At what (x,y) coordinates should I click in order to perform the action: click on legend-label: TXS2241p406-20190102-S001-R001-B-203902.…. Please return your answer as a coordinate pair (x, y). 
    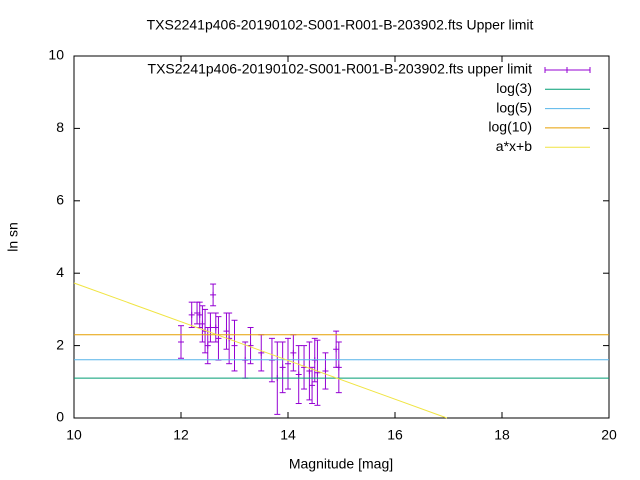
    Looking at the image, I should click on (340, 69).